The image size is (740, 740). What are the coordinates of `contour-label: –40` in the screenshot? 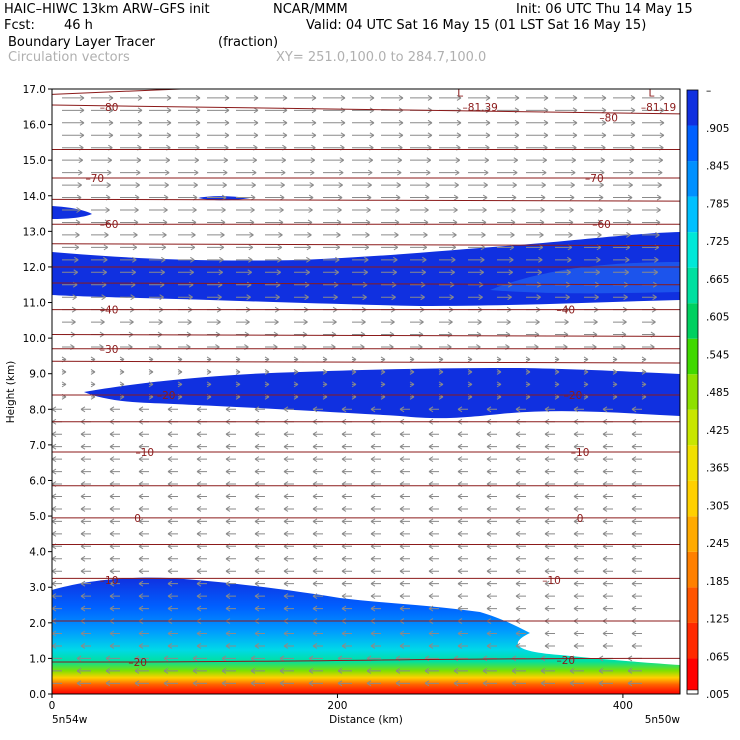 It's located at (109, 311).